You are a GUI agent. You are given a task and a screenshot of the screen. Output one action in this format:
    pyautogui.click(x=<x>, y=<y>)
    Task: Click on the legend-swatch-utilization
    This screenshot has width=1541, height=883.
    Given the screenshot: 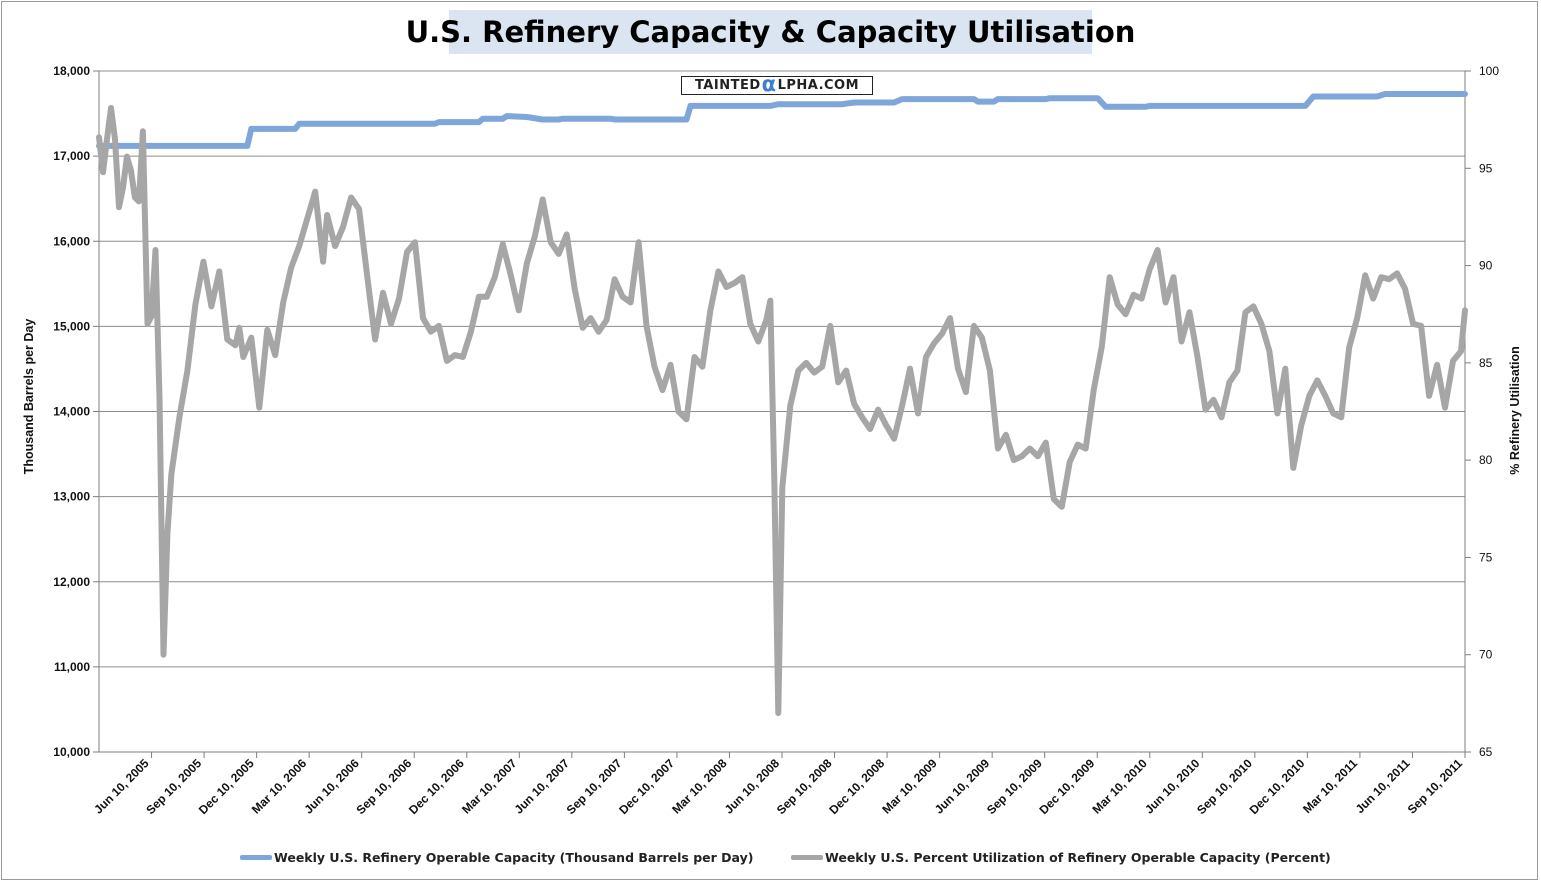 What is the action you would take?
    pyautogui.click(x=807, y=857)
    